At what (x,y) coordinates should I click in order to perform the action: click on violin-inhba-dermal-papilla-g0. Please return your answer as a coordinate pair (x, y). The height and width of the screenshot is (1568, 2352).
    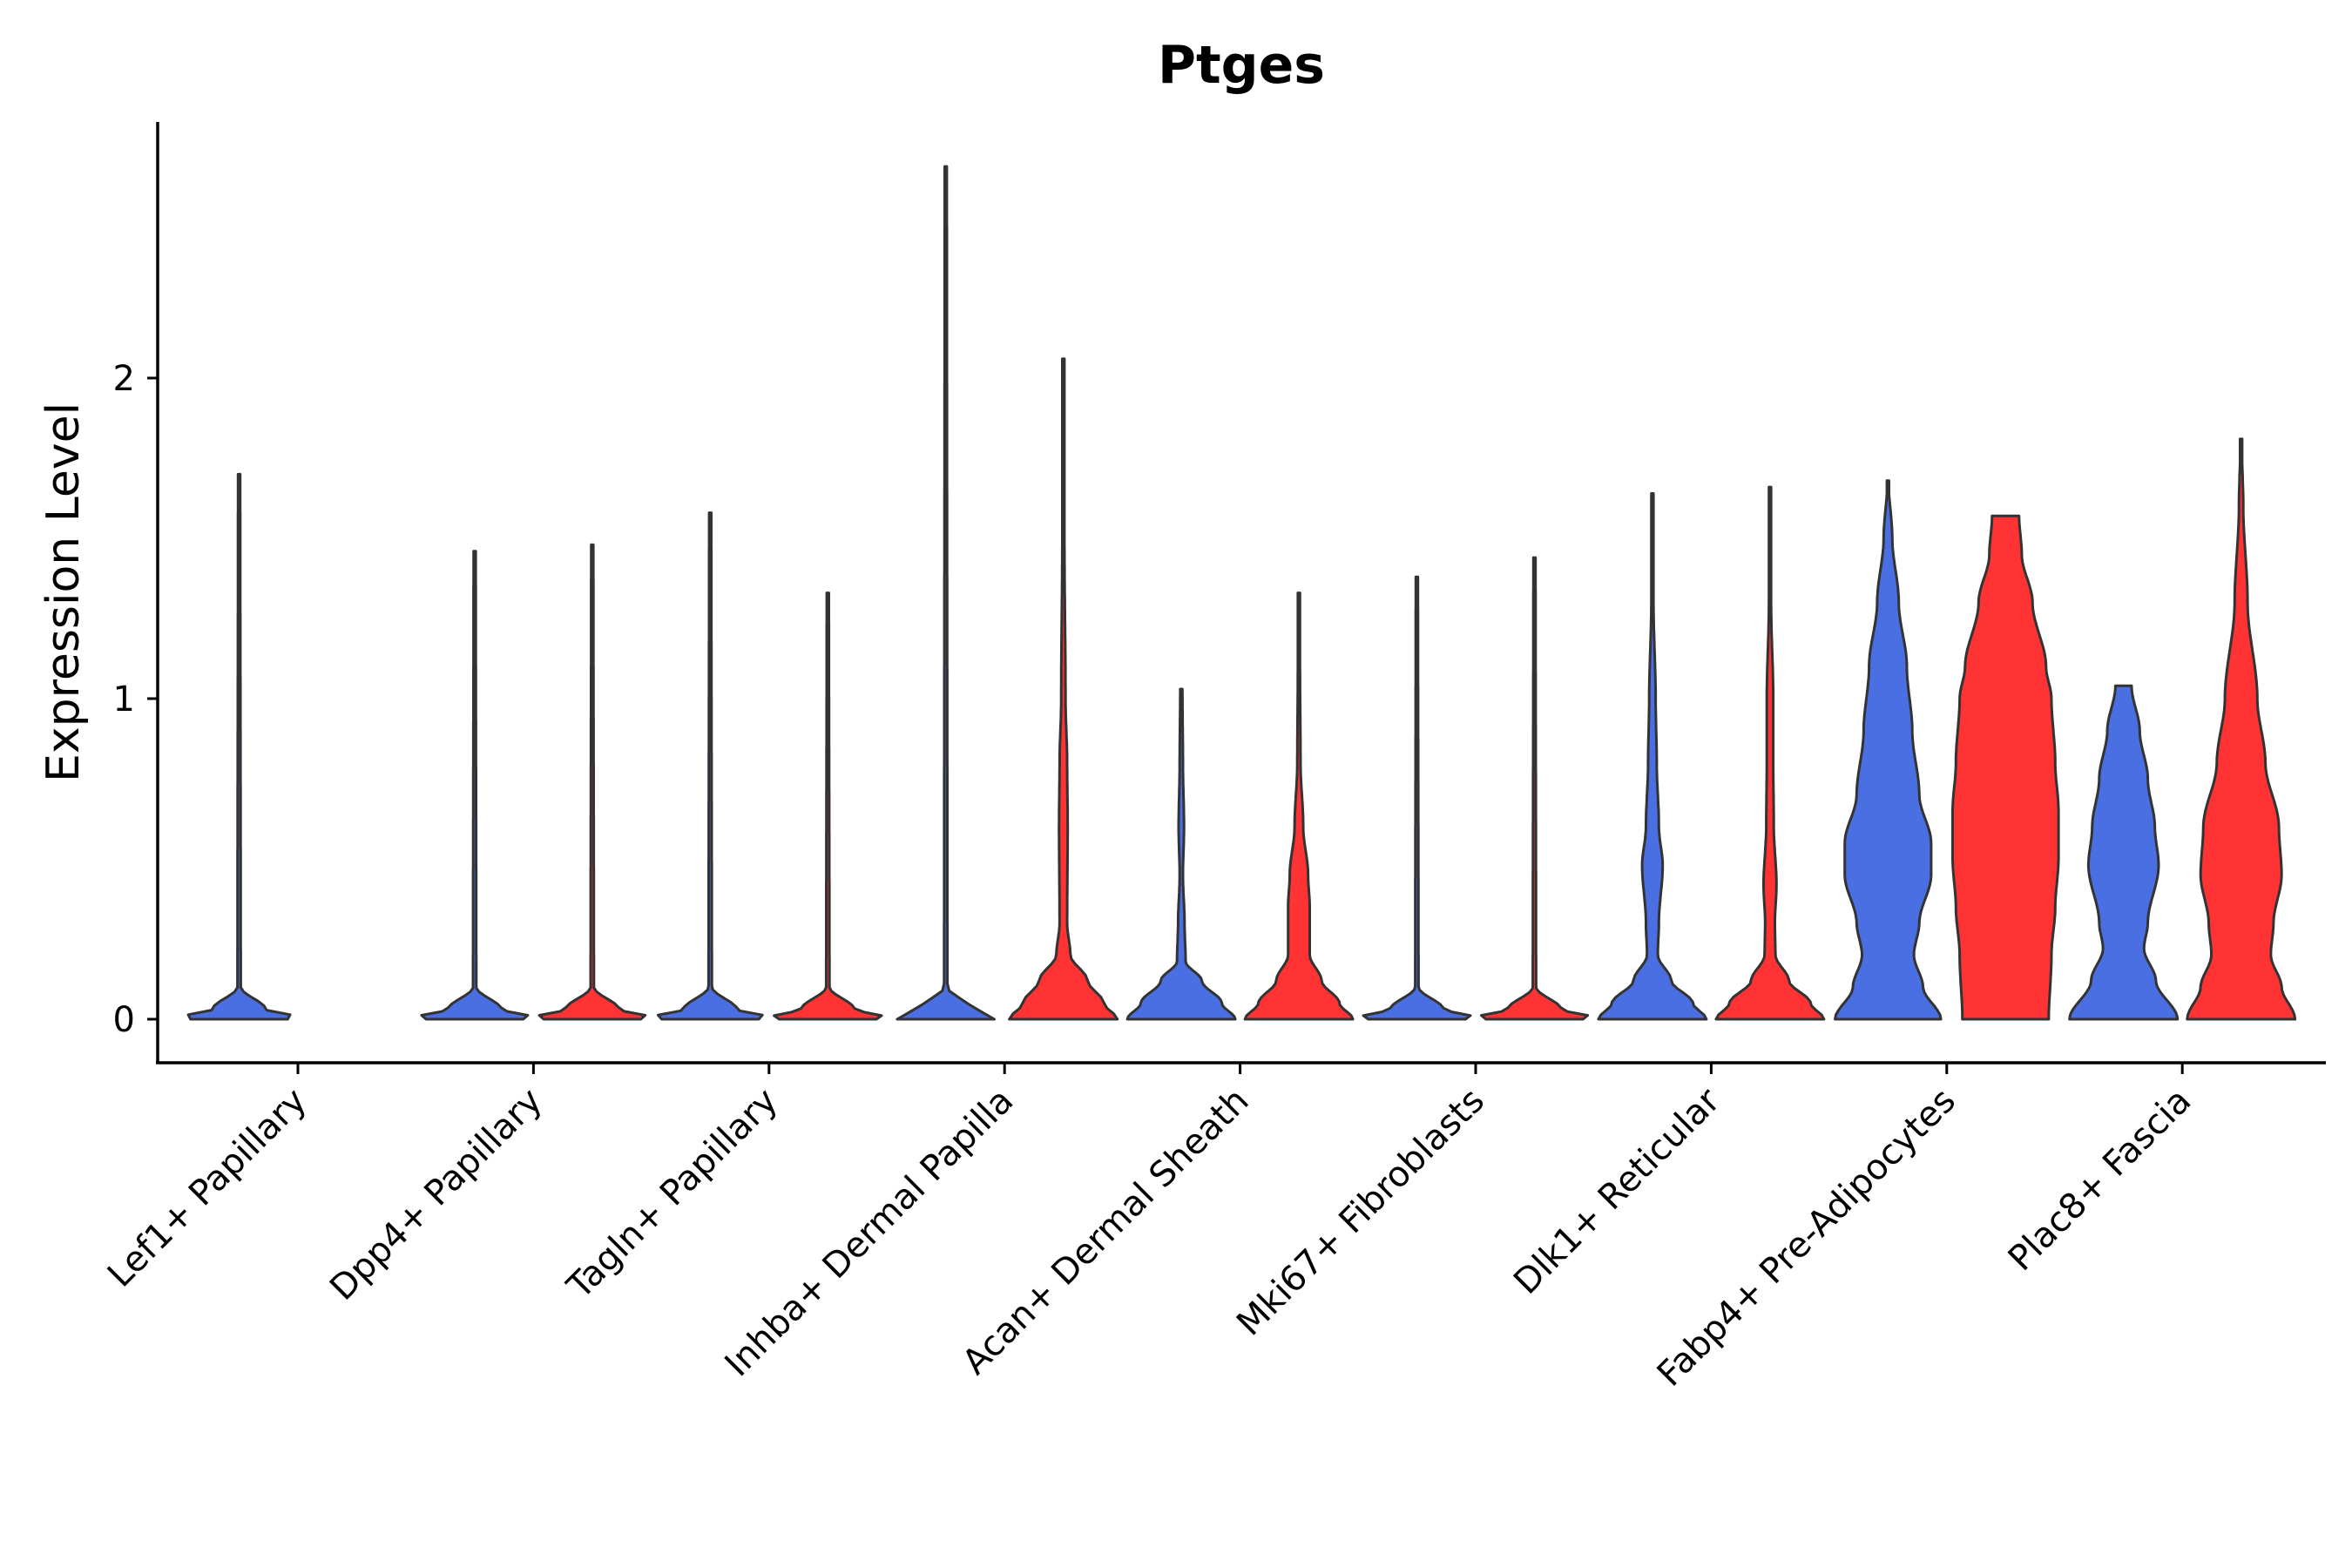
    Looking at the image, I should click on (946, 593).